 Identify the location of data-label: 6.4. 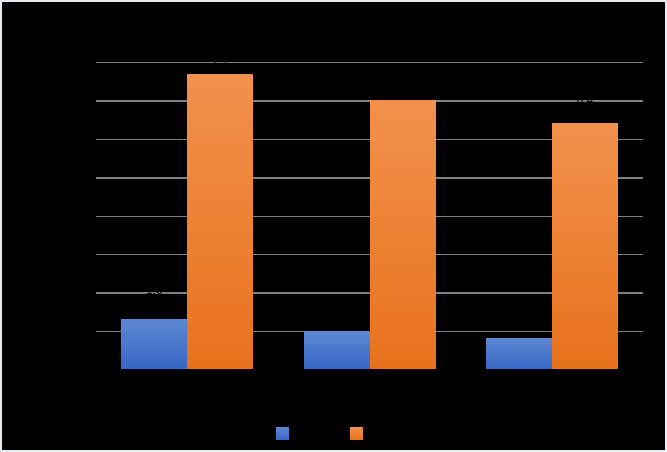
(585, 100).